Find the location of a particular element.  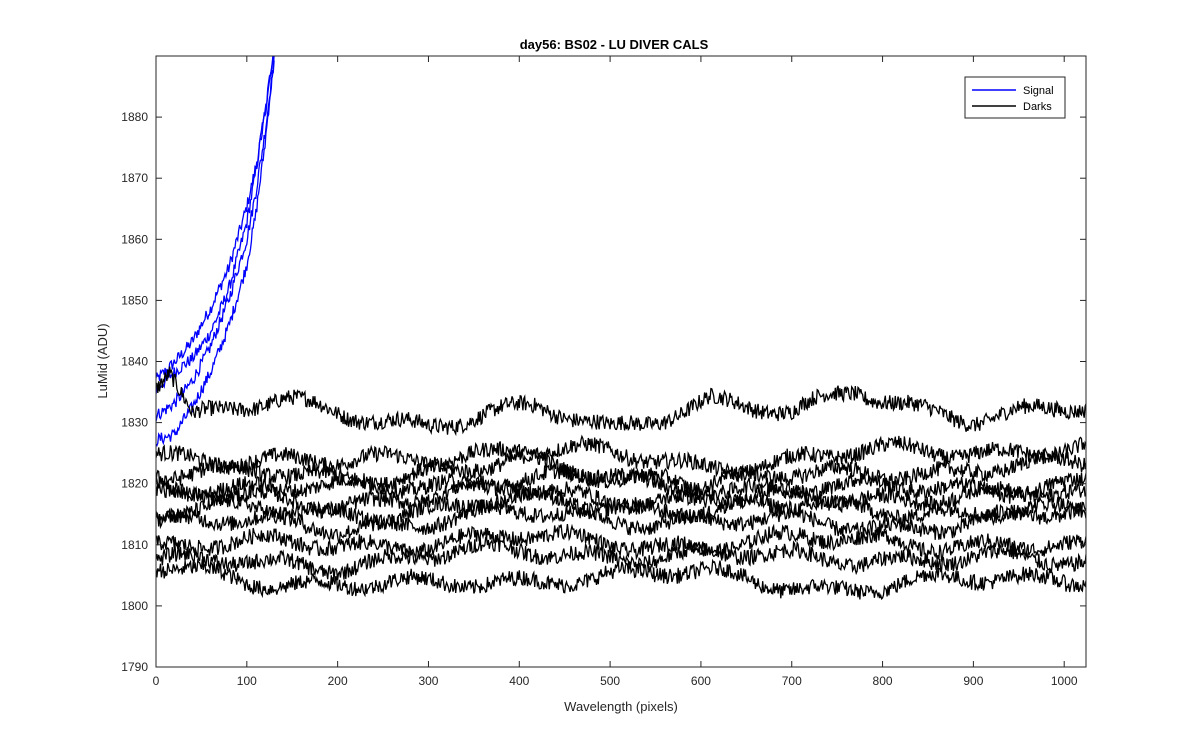

y-axis-label: LuMid (ADU) is located at coordinates (102, 360).